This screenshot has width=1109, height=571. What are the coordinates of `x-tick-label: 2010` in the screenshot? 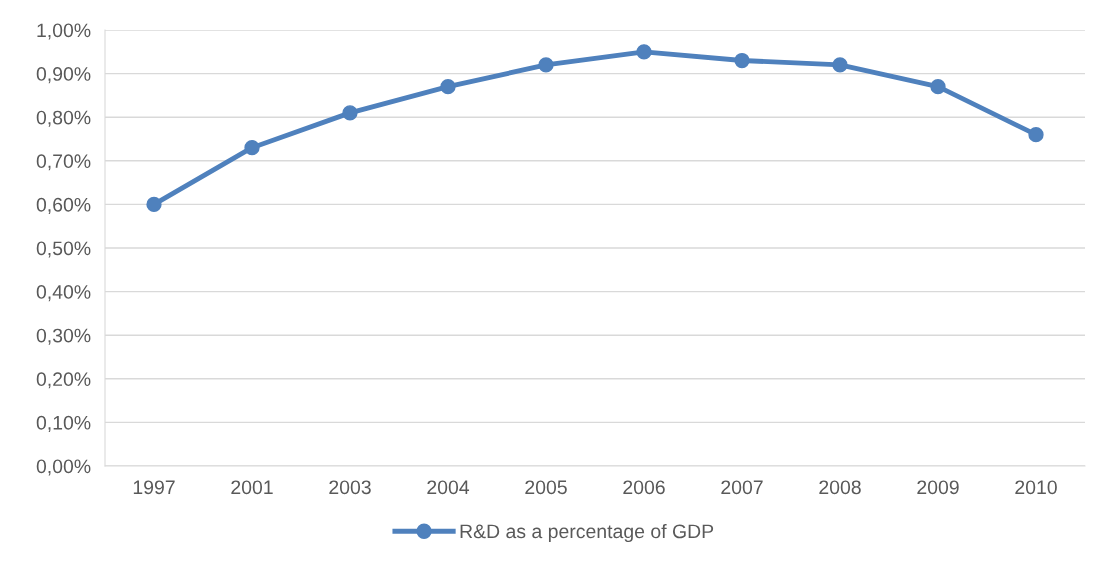 It's located at (1036, 487).